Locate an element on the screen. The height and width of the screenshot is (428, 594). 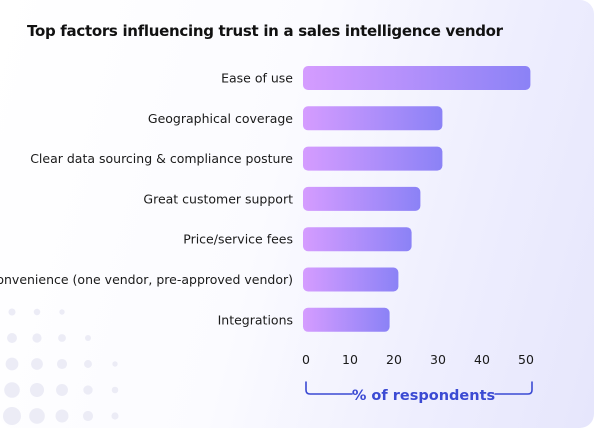
tick-label: 20 is located at coordinates (394, 359).